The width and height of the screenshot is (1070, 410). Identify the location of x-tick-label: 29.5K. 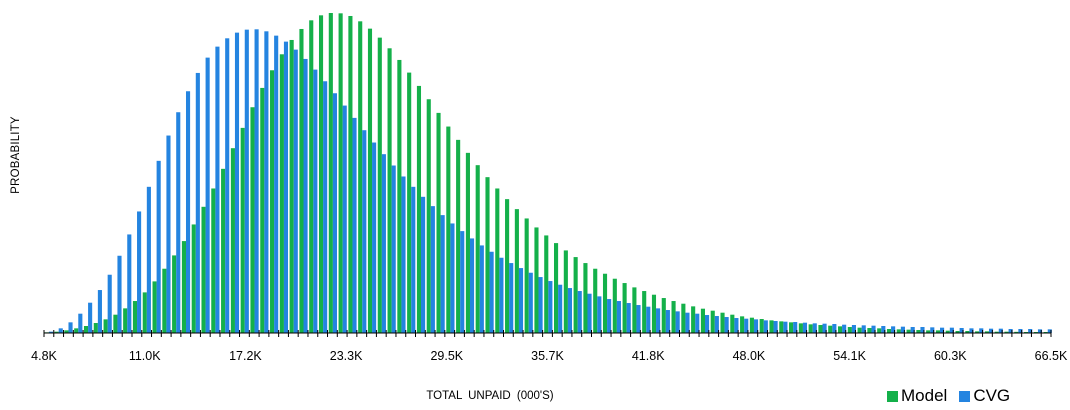
(446, 356).